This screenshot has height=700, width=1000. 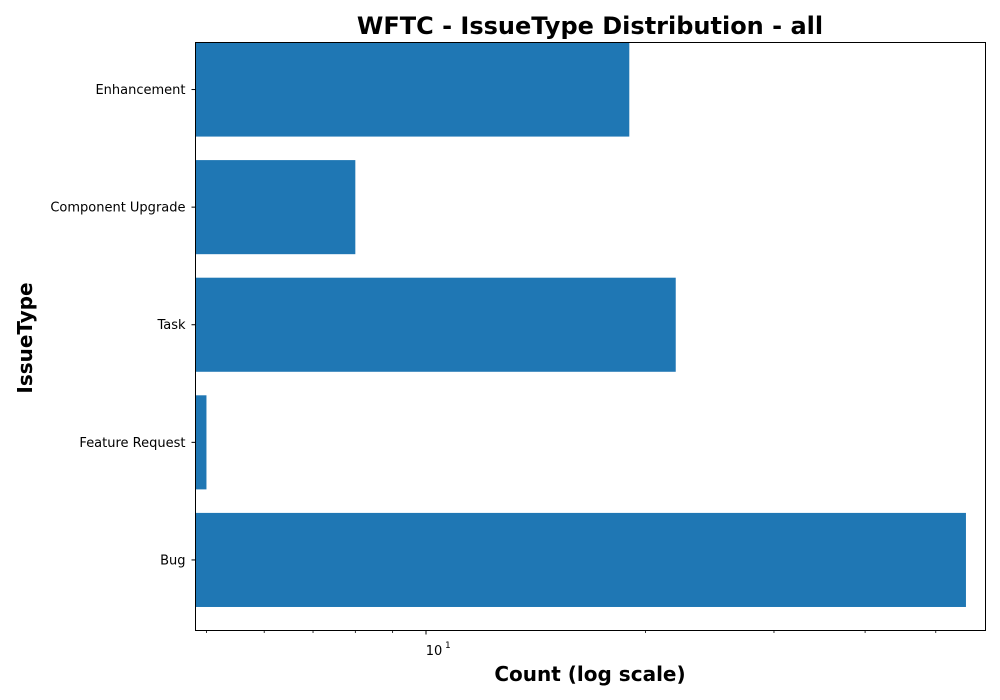 I want to click on bar-enhancement, so click(x=412, y=89).